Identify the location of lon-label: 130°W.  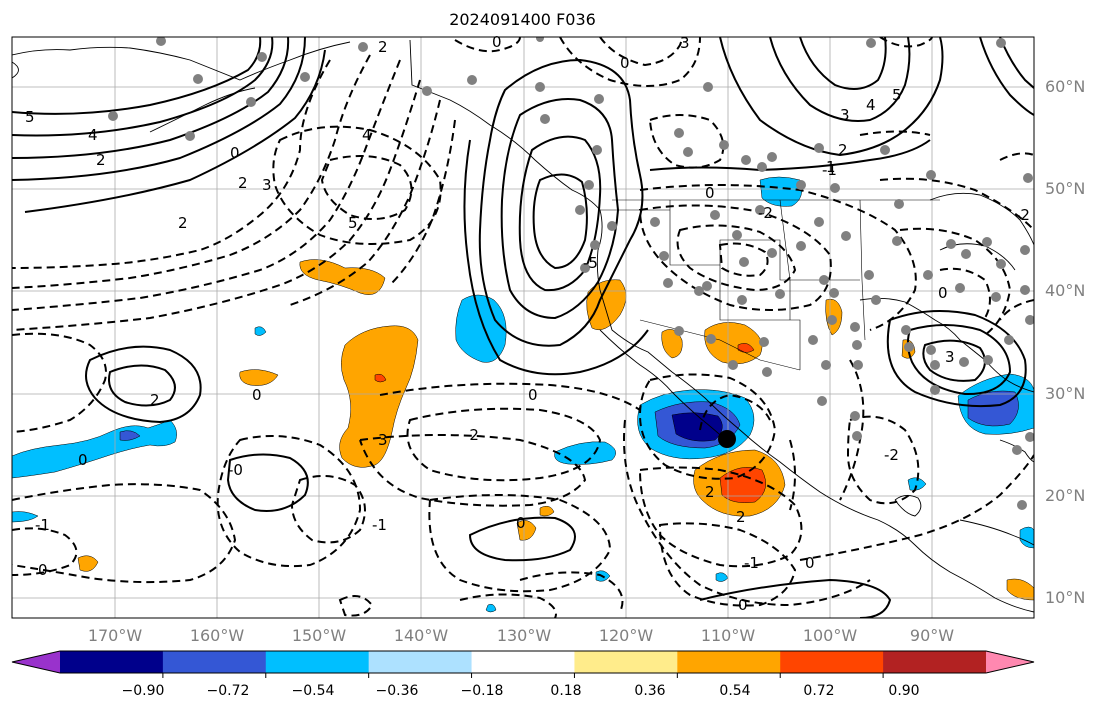
(524, 635).